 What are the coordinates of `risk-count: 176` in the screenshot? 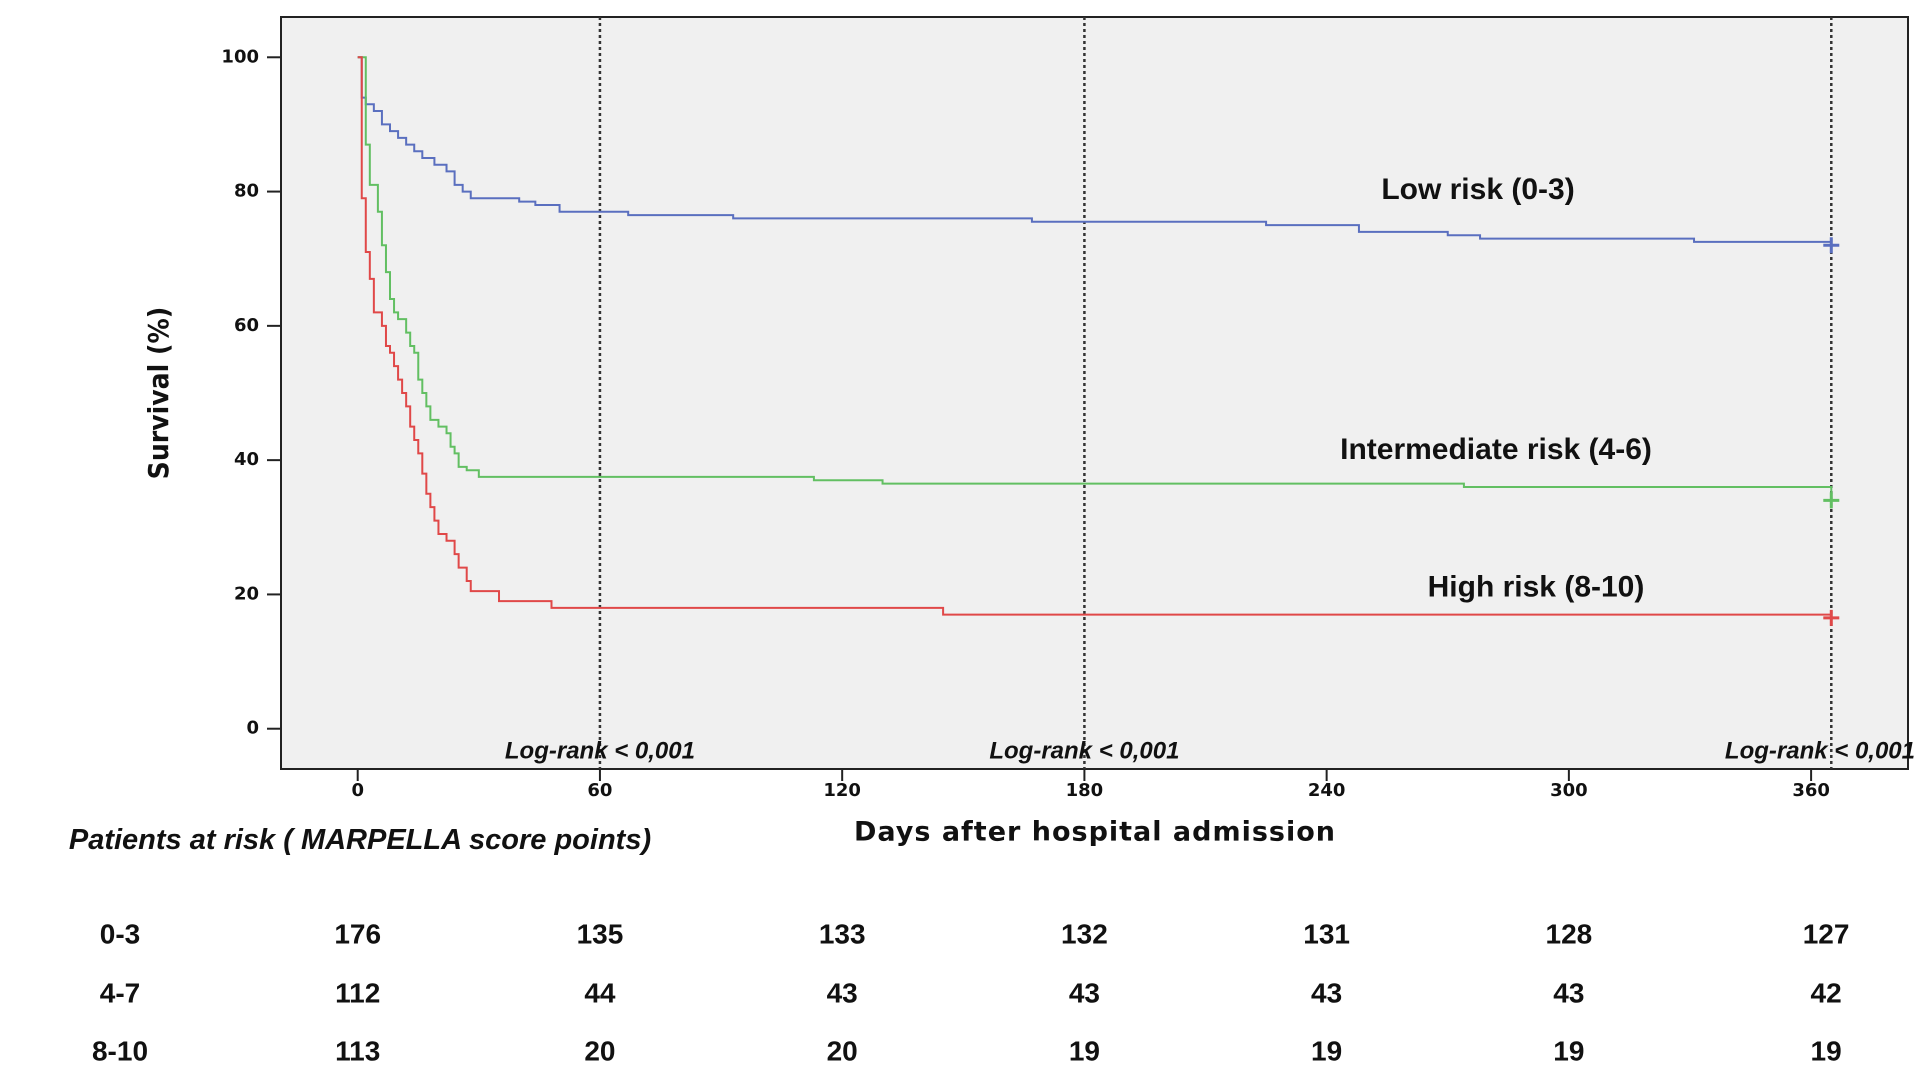 It's located at (357, 933).